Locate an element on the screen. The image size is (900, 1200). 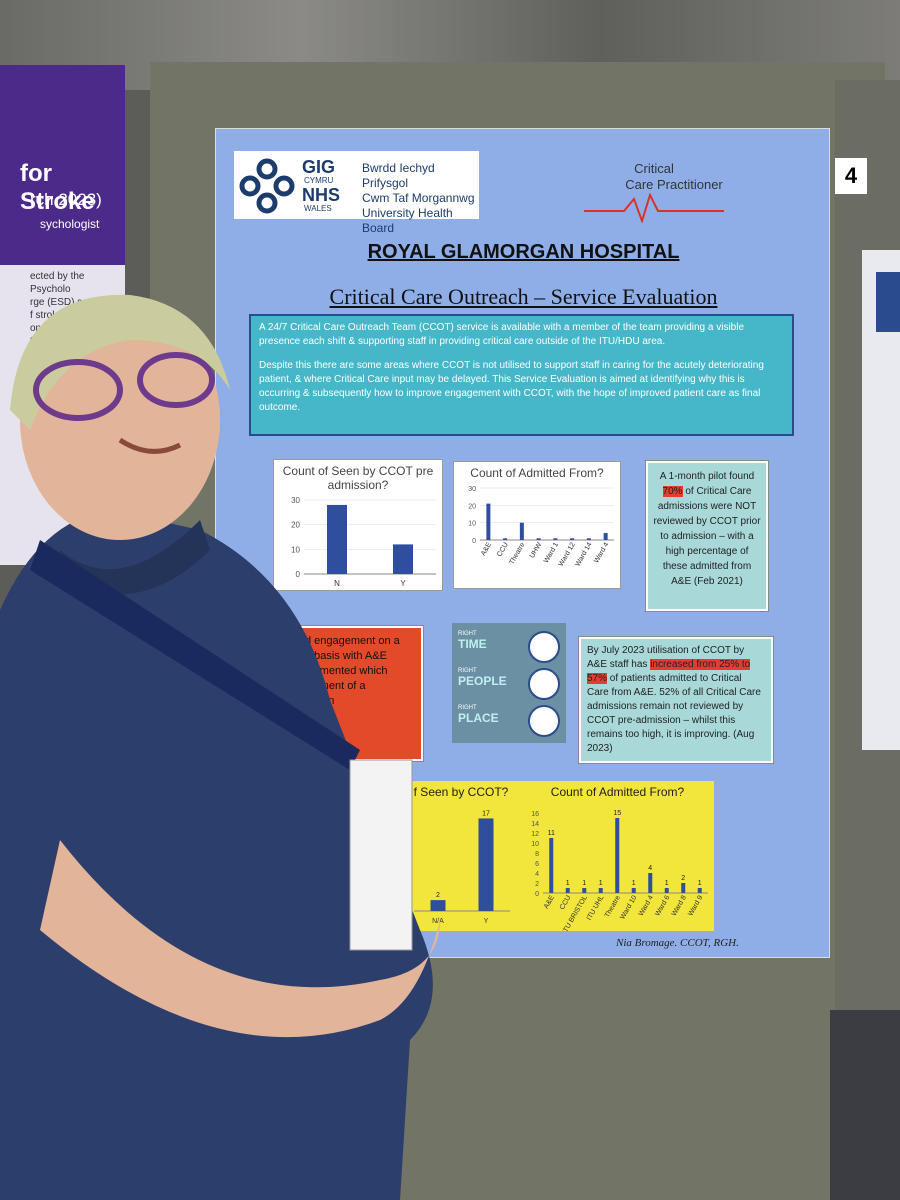
x-tick-label: Y is located at coordinates (486, 921).